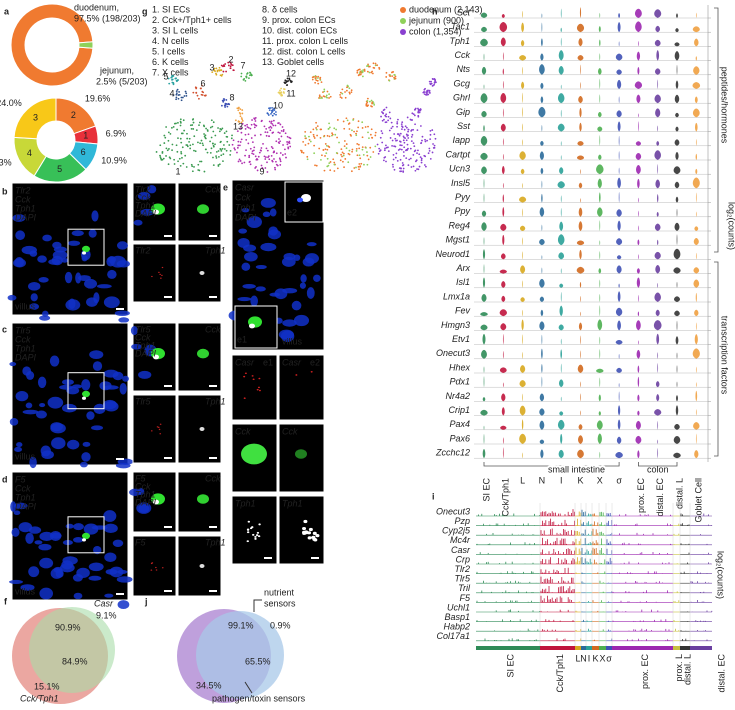 This screenshot has height=710, width=735. Describe the element at coordinates (6, 601) in the screenshot. I see `panel-label: f` at that location.